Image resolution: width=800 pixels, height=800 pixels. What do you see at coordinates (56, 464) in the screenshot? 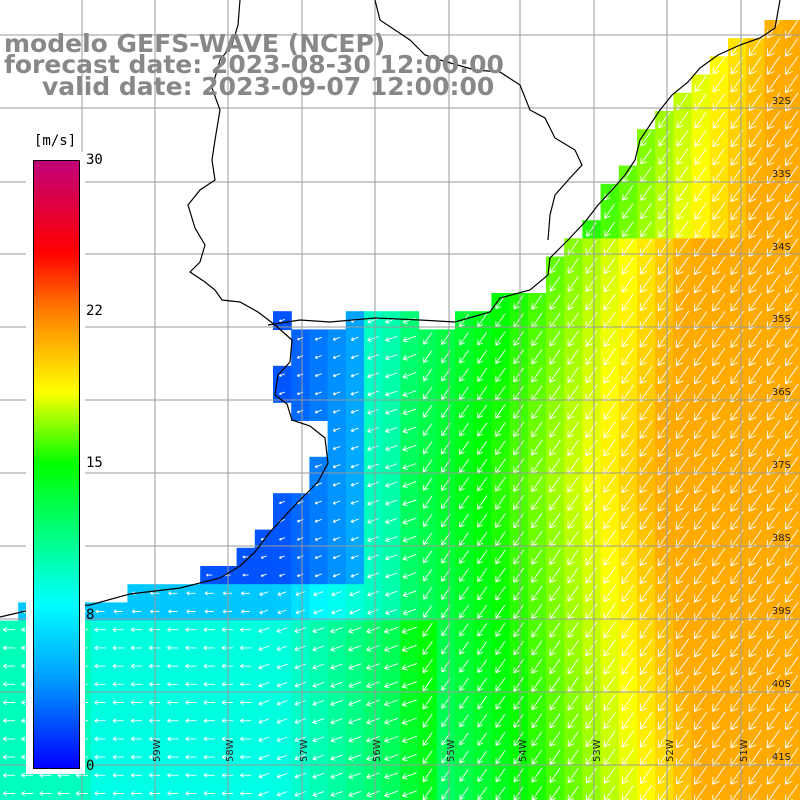
I see `colorbar` at bounding box center [56, 464].